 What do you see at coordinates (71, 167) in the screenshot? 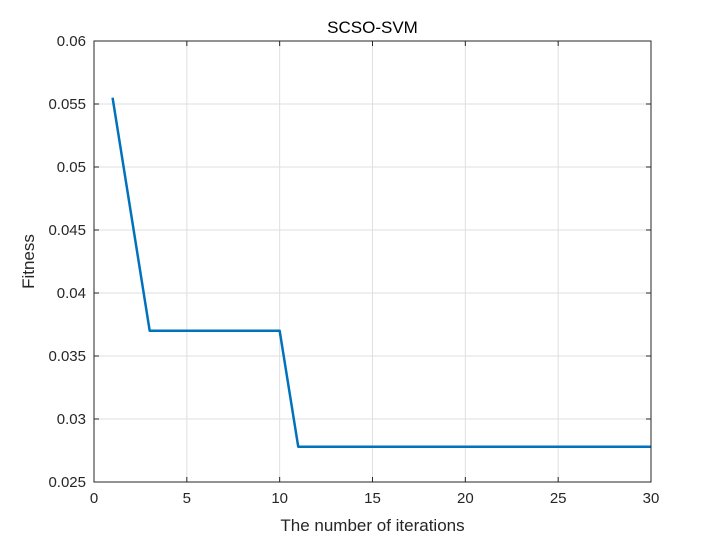
I see `y-tick-label: 0.05` at bounding box center [71, 167].